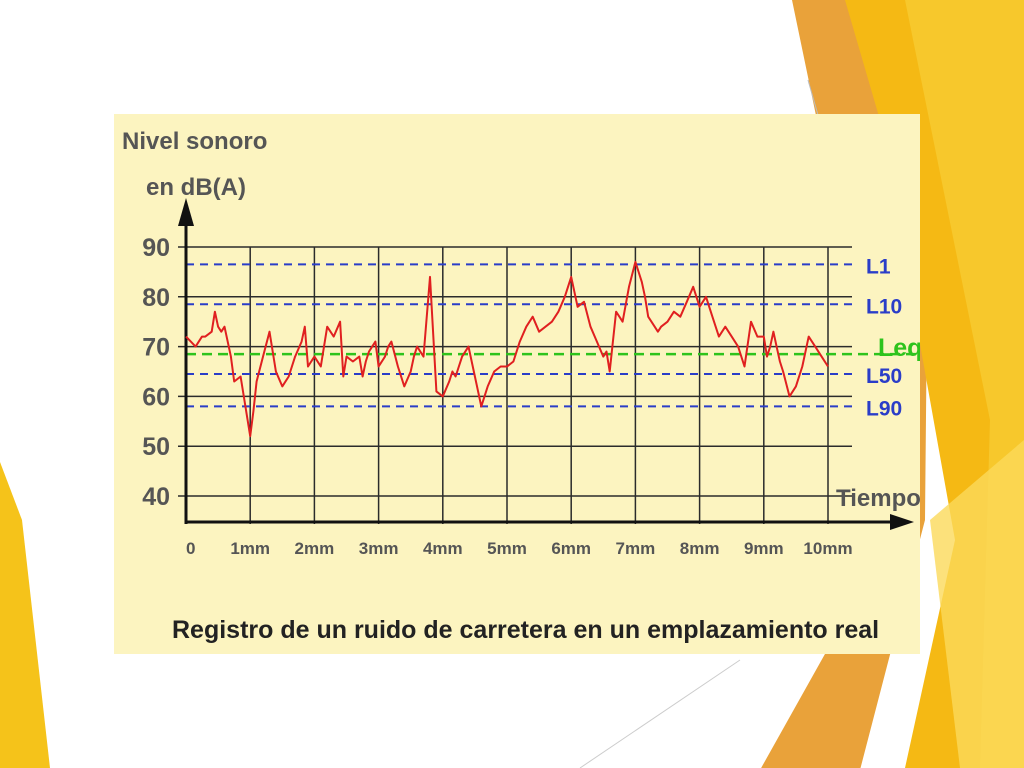 This screenshot has width=1024, height=768. I want to click on reference-line-label: L90, so click(884, 408).